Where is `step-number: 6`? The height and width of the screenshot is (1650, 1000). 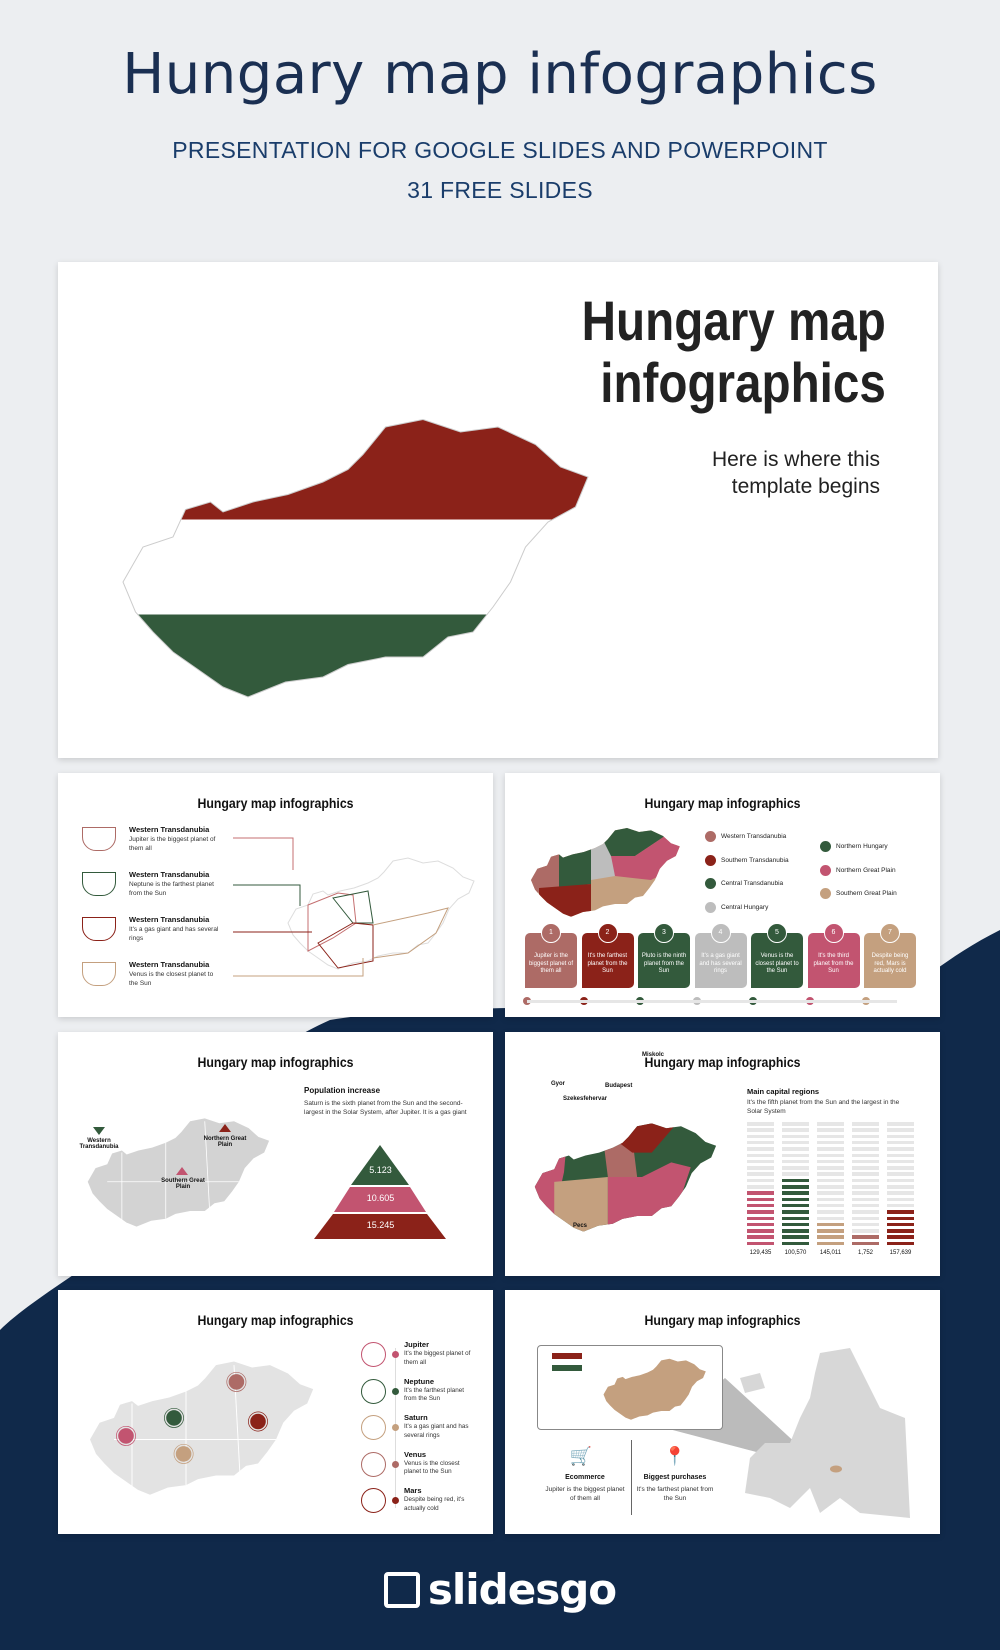
step-number: 6 is located at coordinates (833, 933).